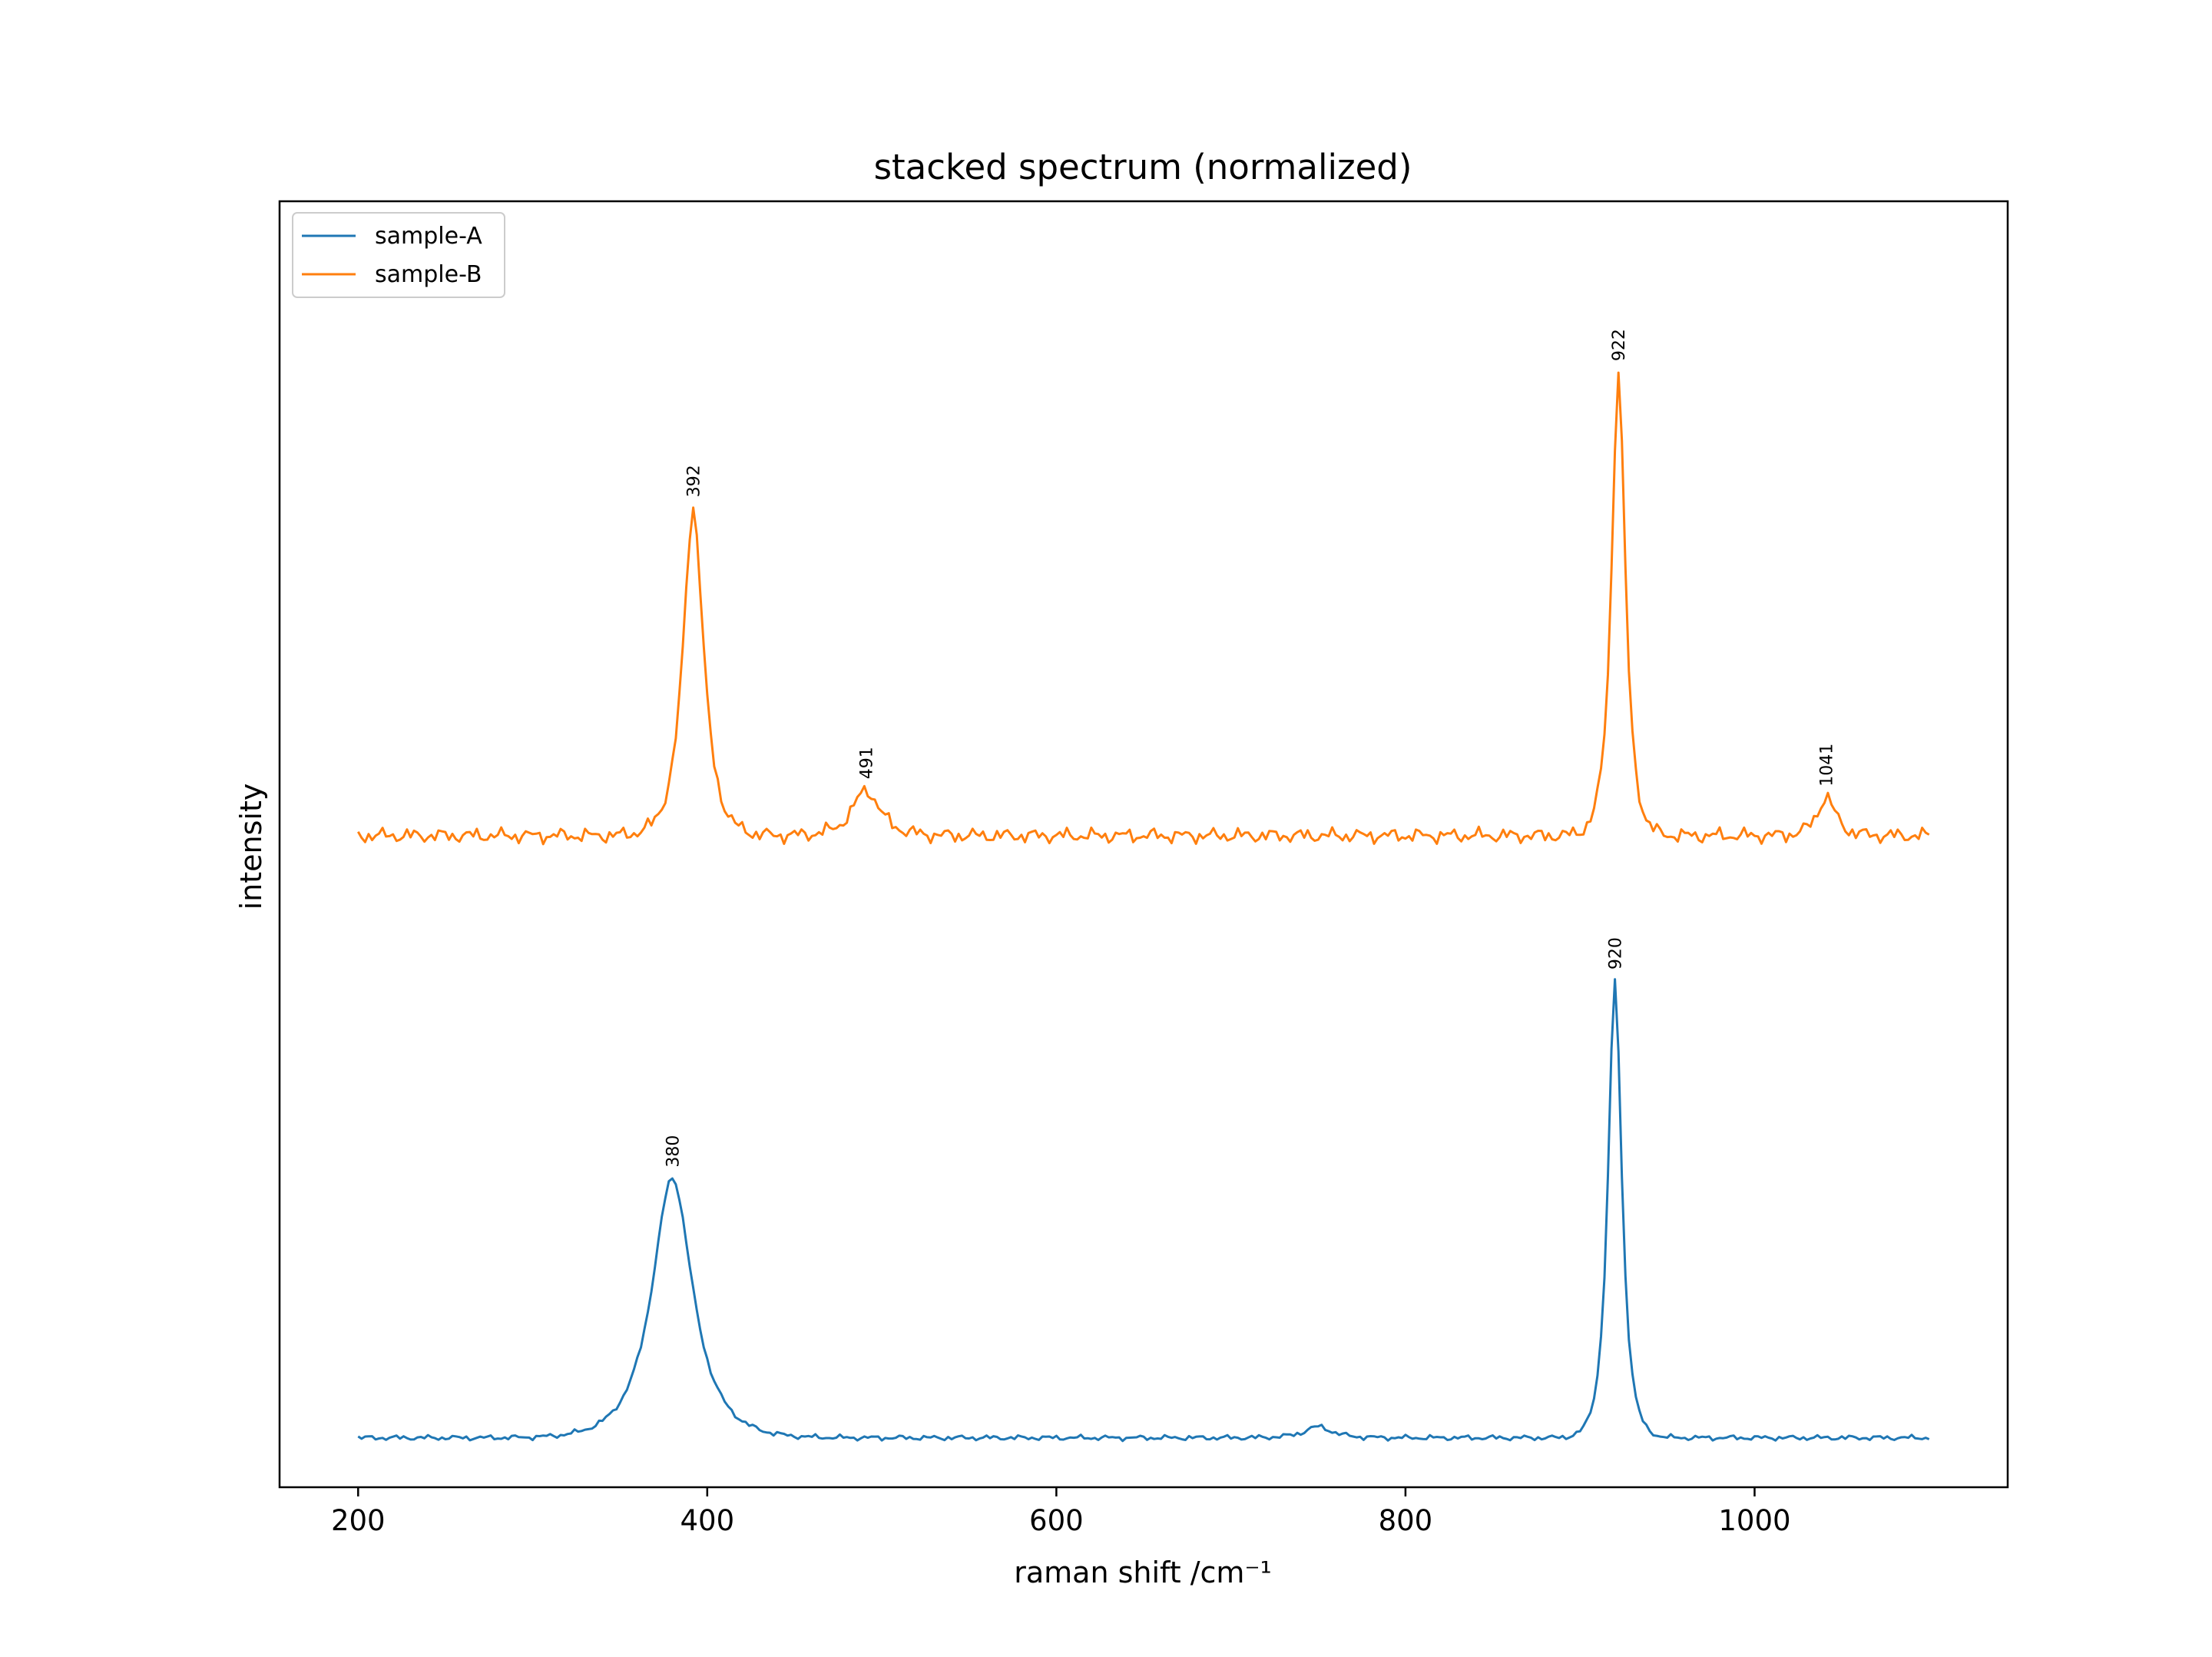 The height and width of the screenshot is (1657, 2212). I want to click on x-tick-label: 1000, so click(1754, 1520).